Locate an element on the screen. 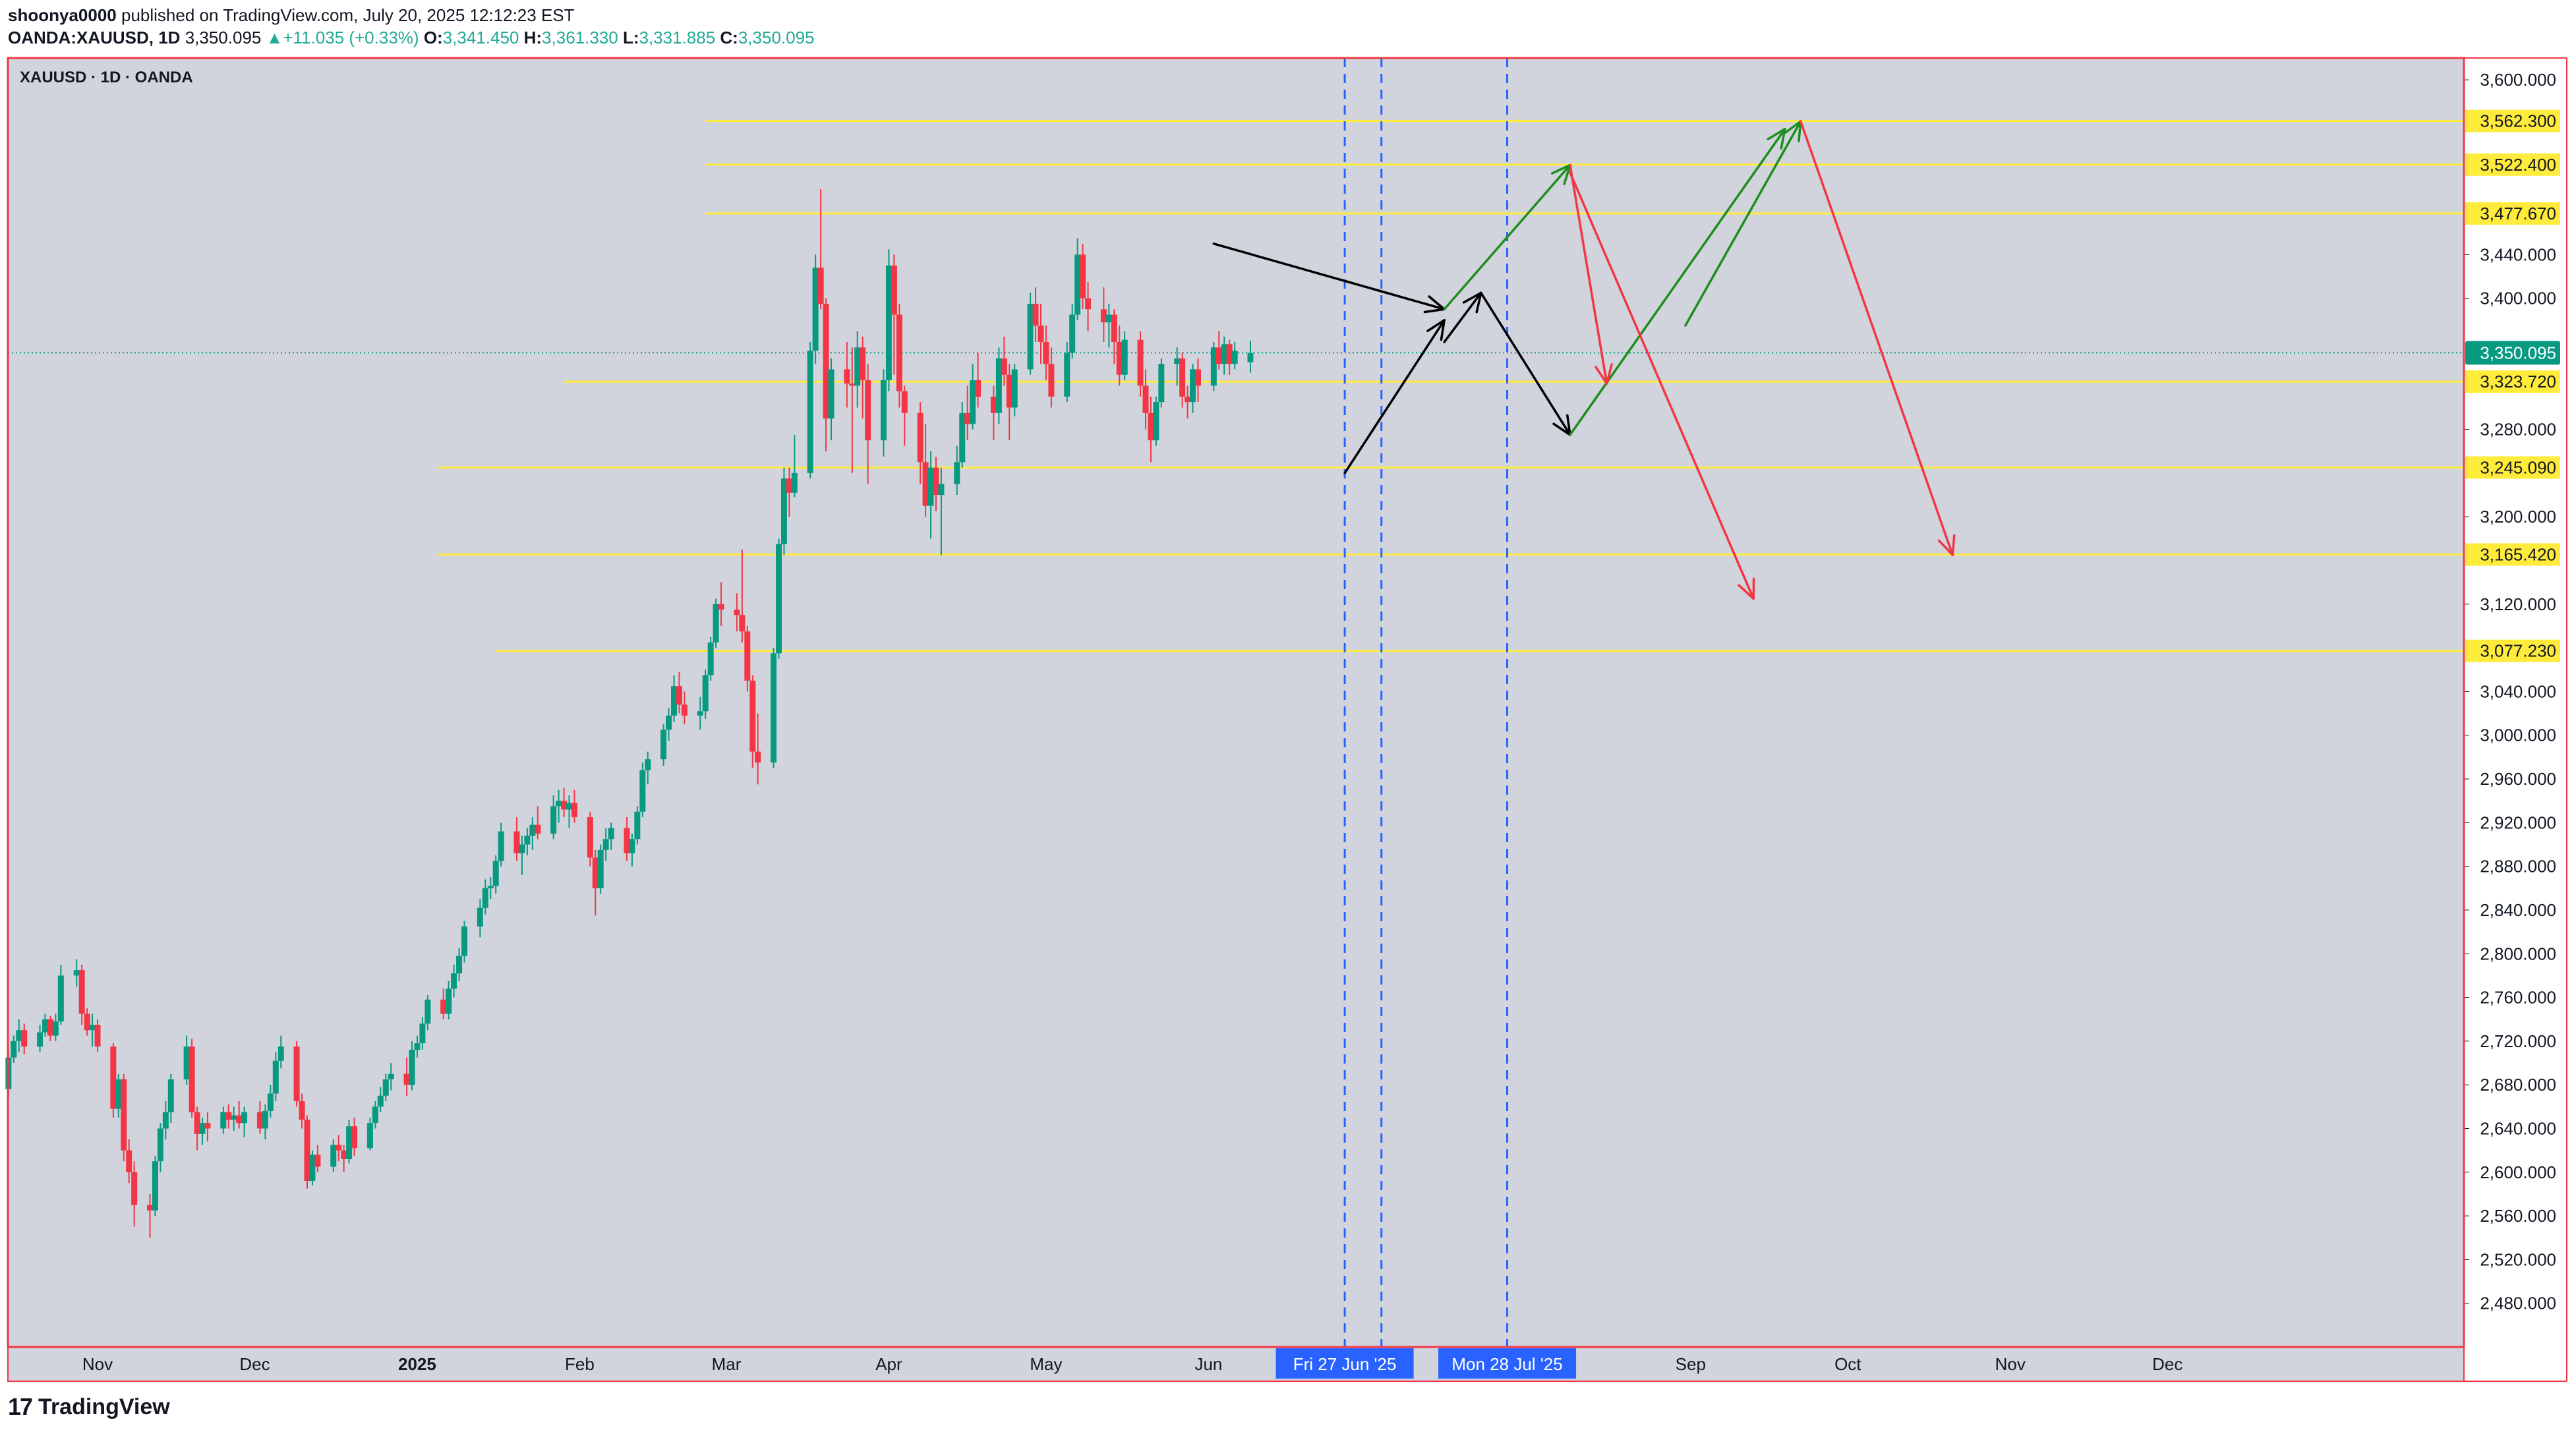 This screenshot has height=1430, width=2576. price-tick-label: 2,880.000 is located at coordinates (2518, 866).